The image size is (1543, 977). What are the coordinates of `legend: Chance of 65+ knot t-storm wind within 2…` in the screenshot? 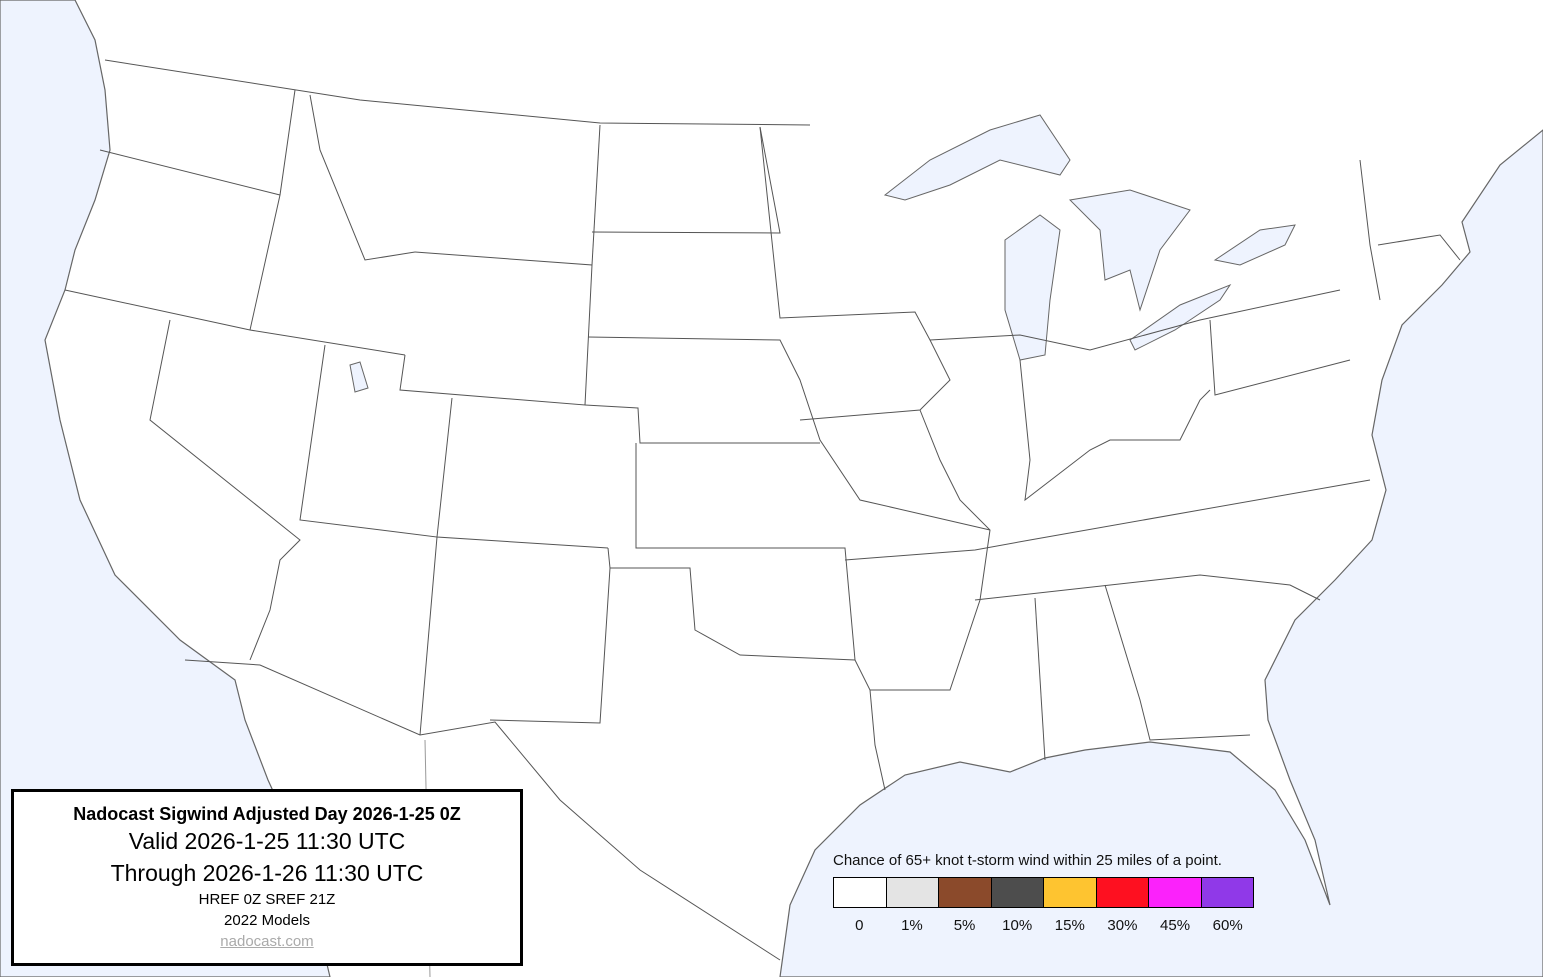 It's located at (1043, 893).